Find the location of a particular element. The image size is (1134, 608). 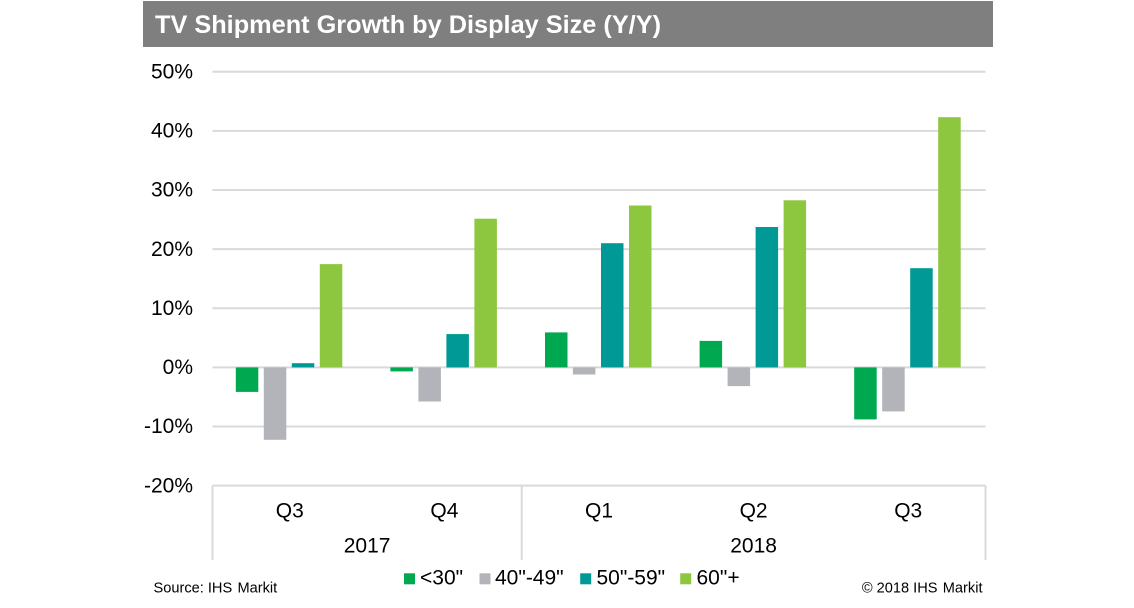

svg-text: Source: IHS Markit is located at coordinates (216, 589).